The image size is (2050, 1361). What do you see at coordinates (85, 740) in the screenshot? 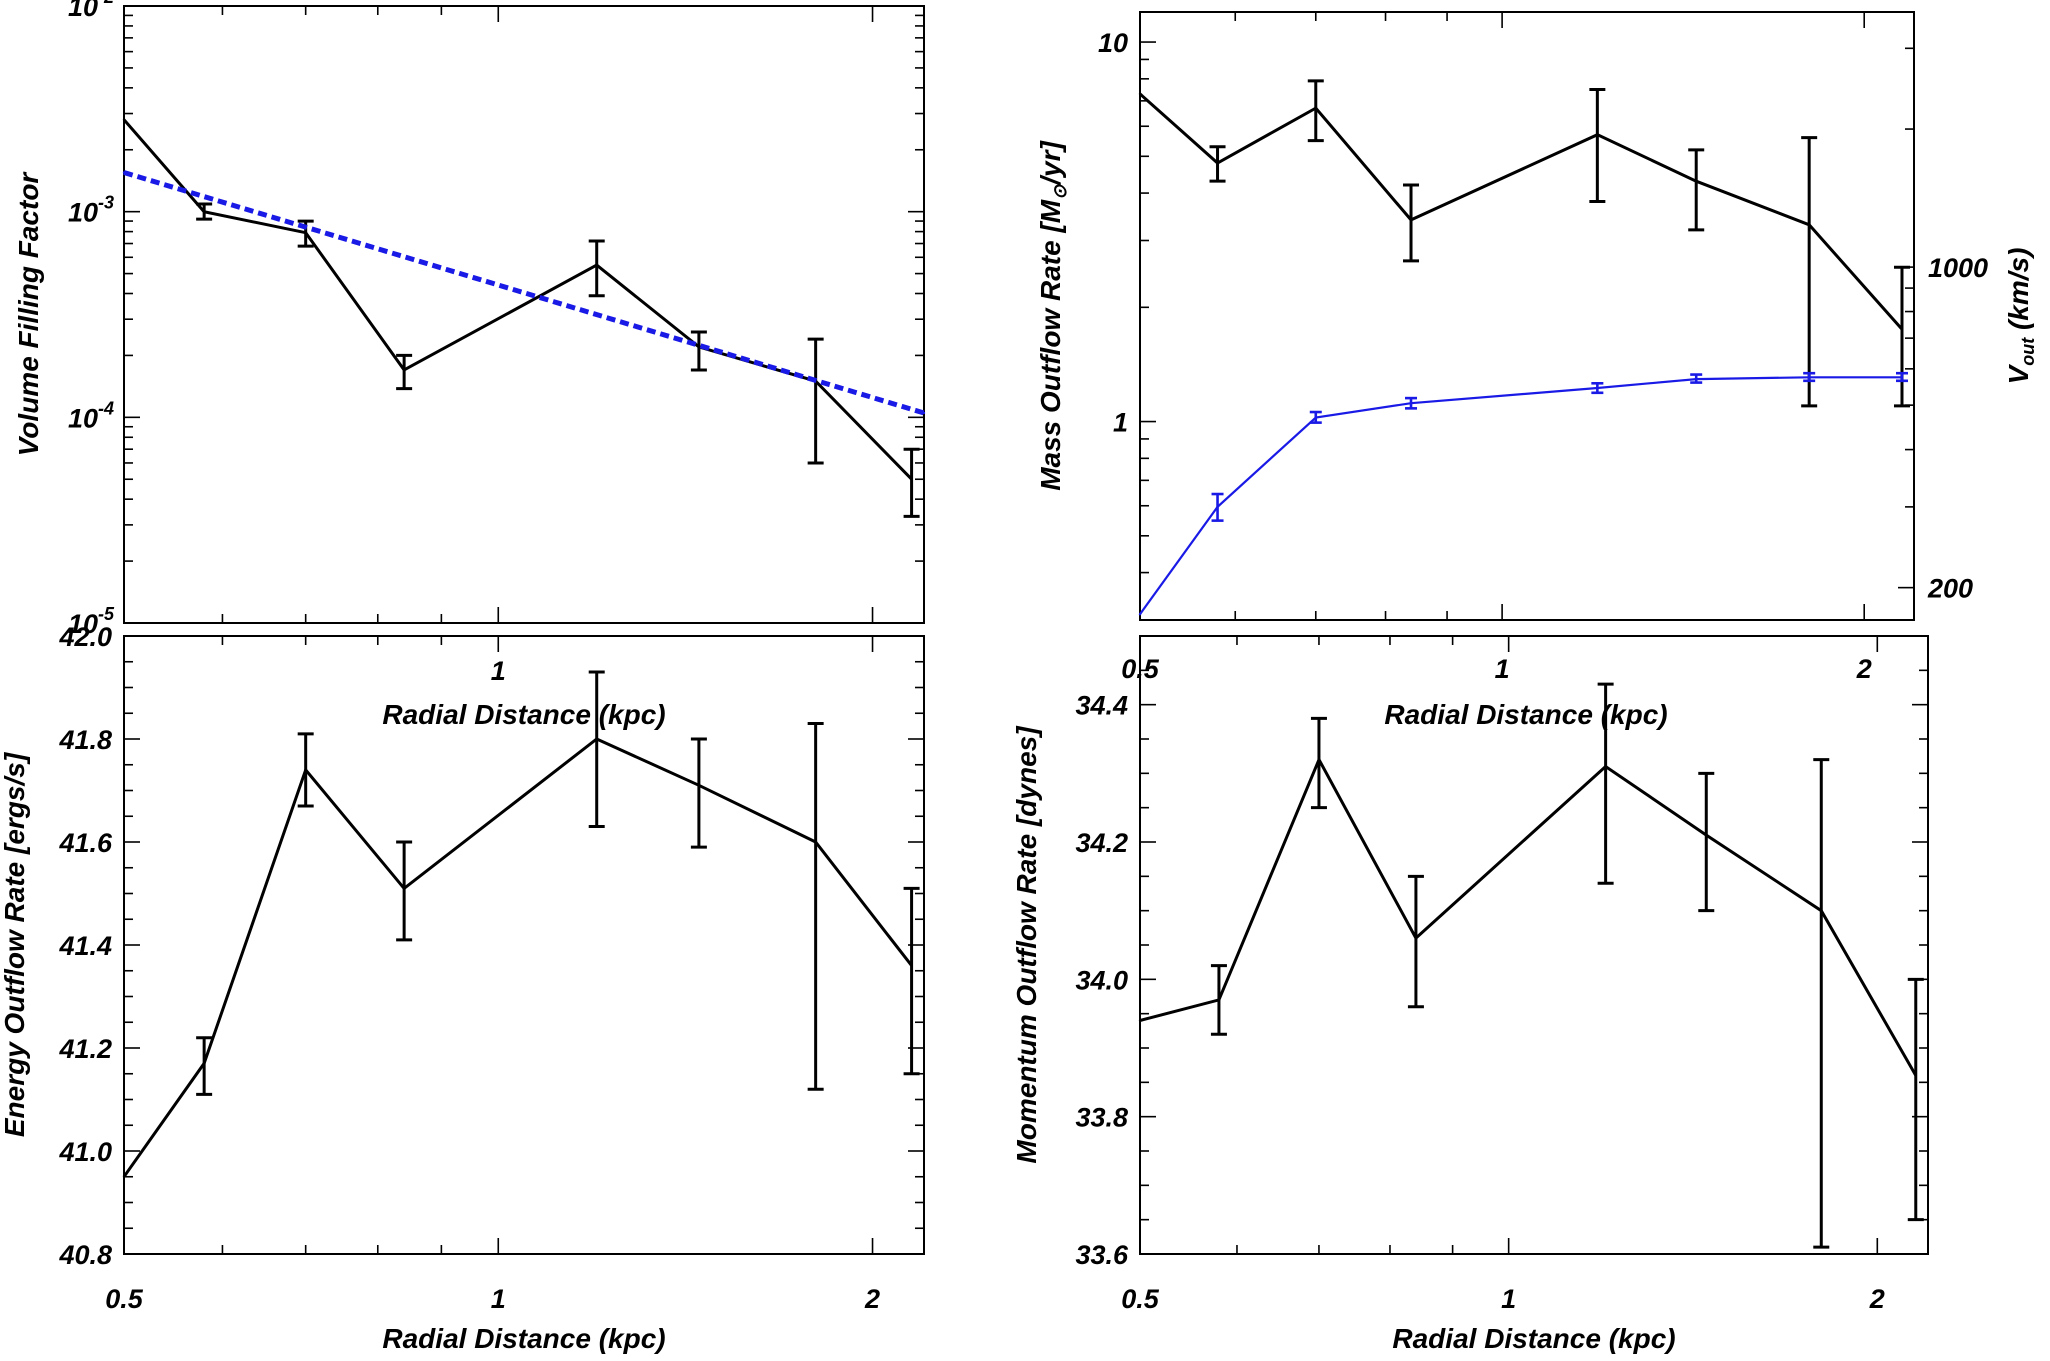
I see `y-tick-label: 41.8` at bounding box center [85, 740].